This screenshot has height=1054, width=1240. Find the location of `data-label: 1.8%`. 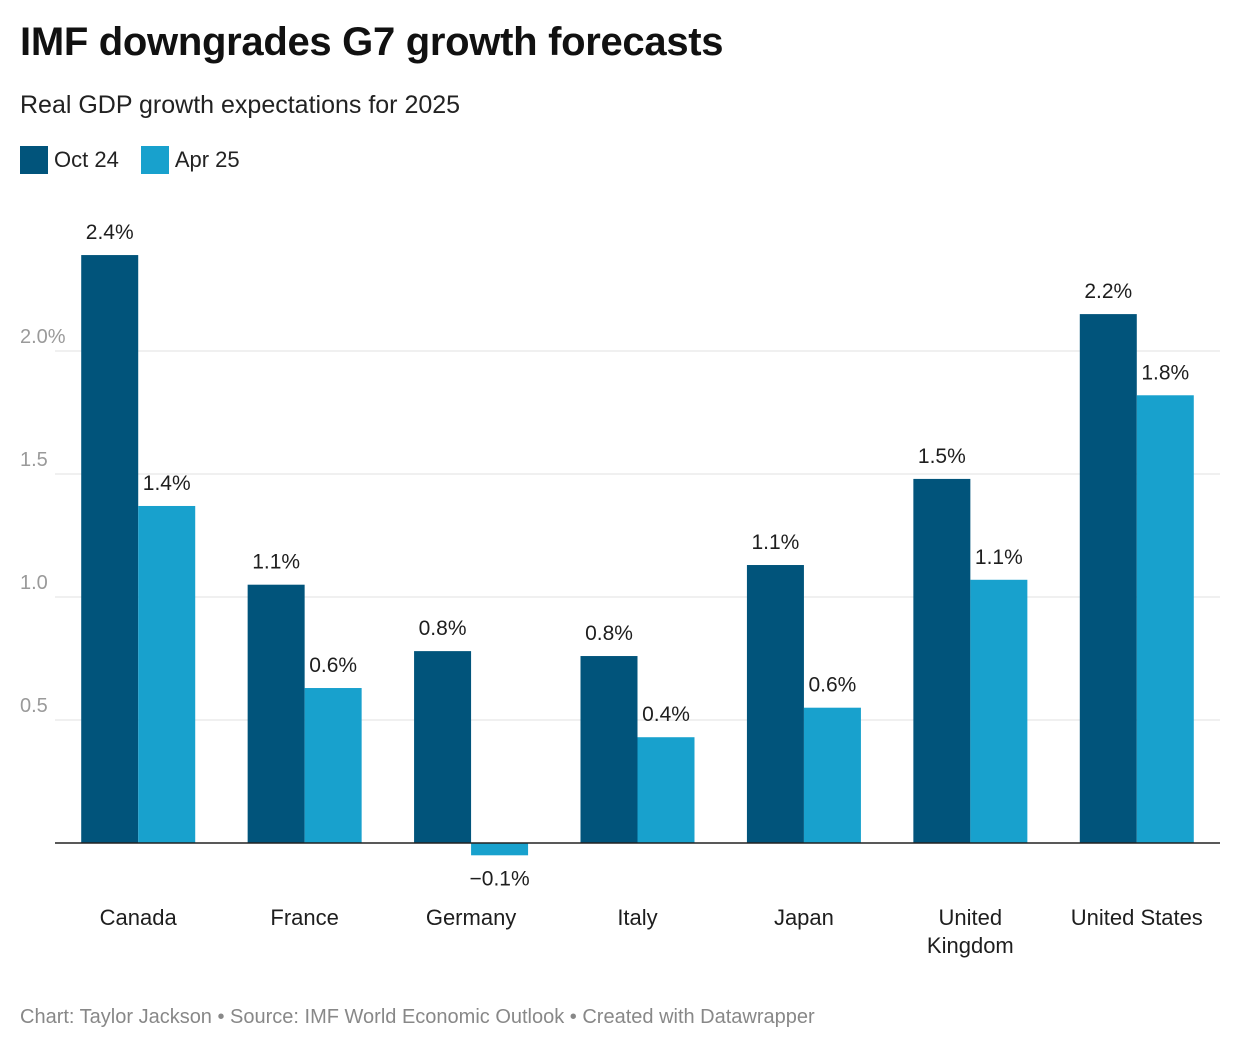

data-label: 1.8% is located at coordinates (1165, 372).